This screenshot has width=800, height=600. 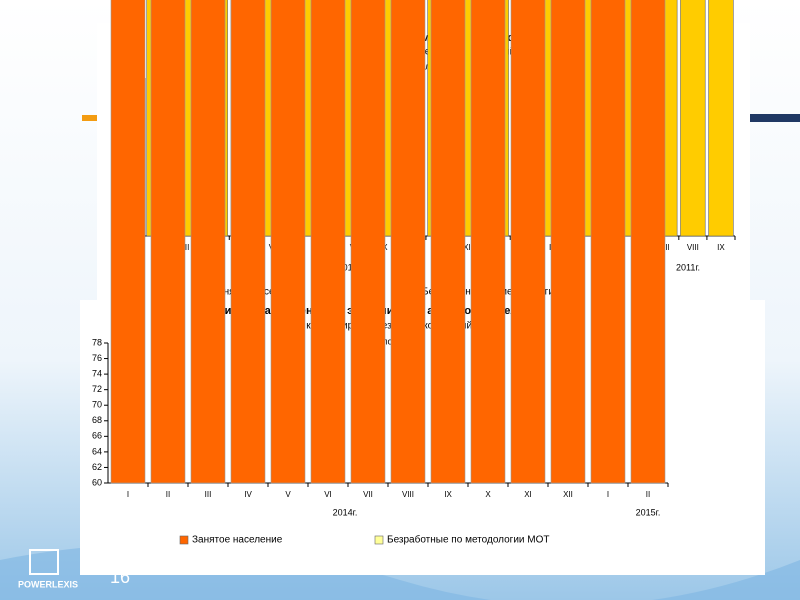 What do you see at coordinates (97, 451) in the screenshot?
I see `y-tick-label: 64` at bounding box center [97, 451].